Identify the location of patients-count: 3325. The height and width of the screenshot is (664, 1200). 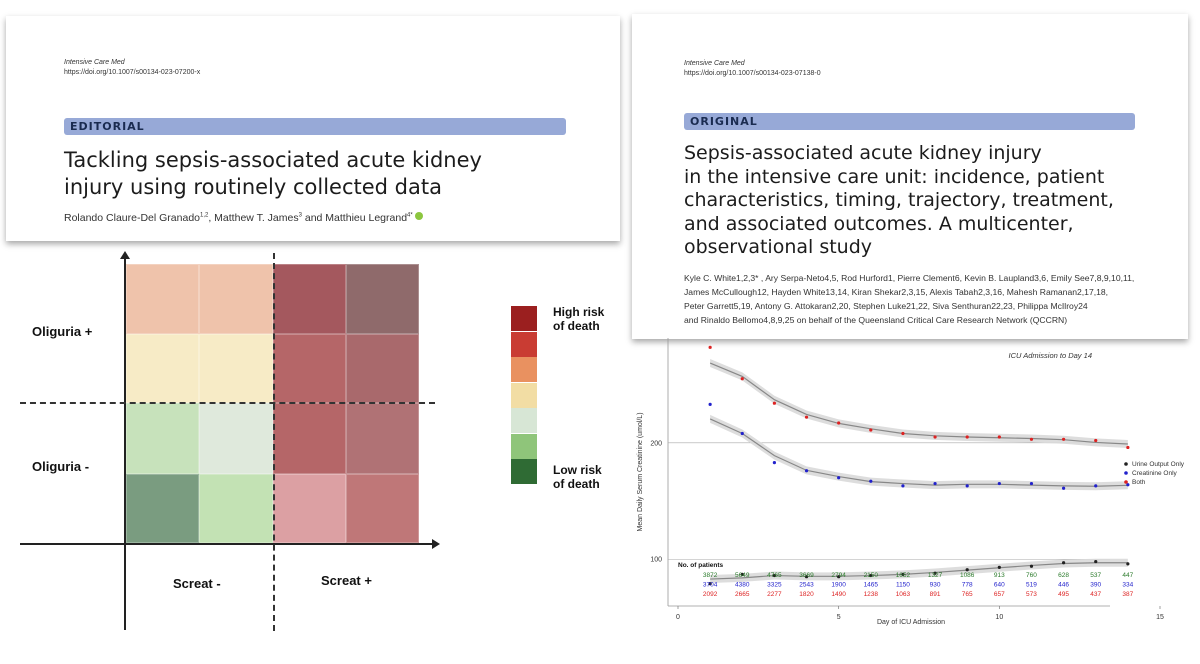
(774, 585).